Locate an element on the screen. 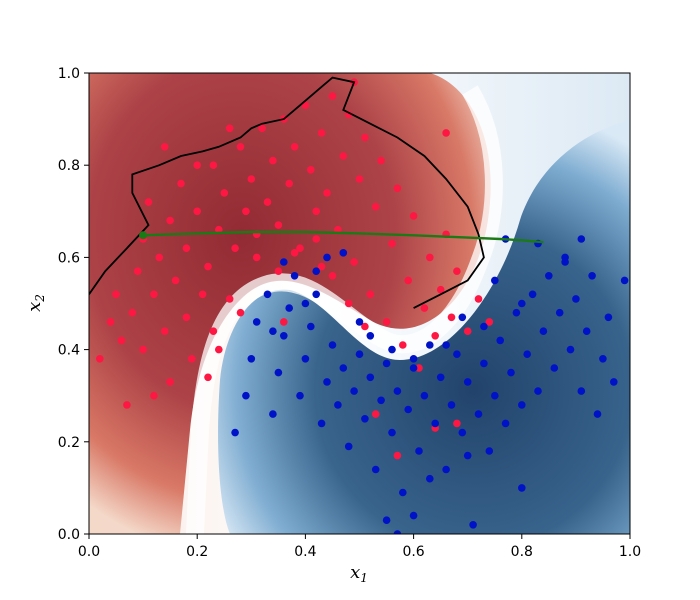 Image resolution: width=700 pixels, height=600 pixels. x-tick-label: 0.4 is located at coordinates (305, 552).